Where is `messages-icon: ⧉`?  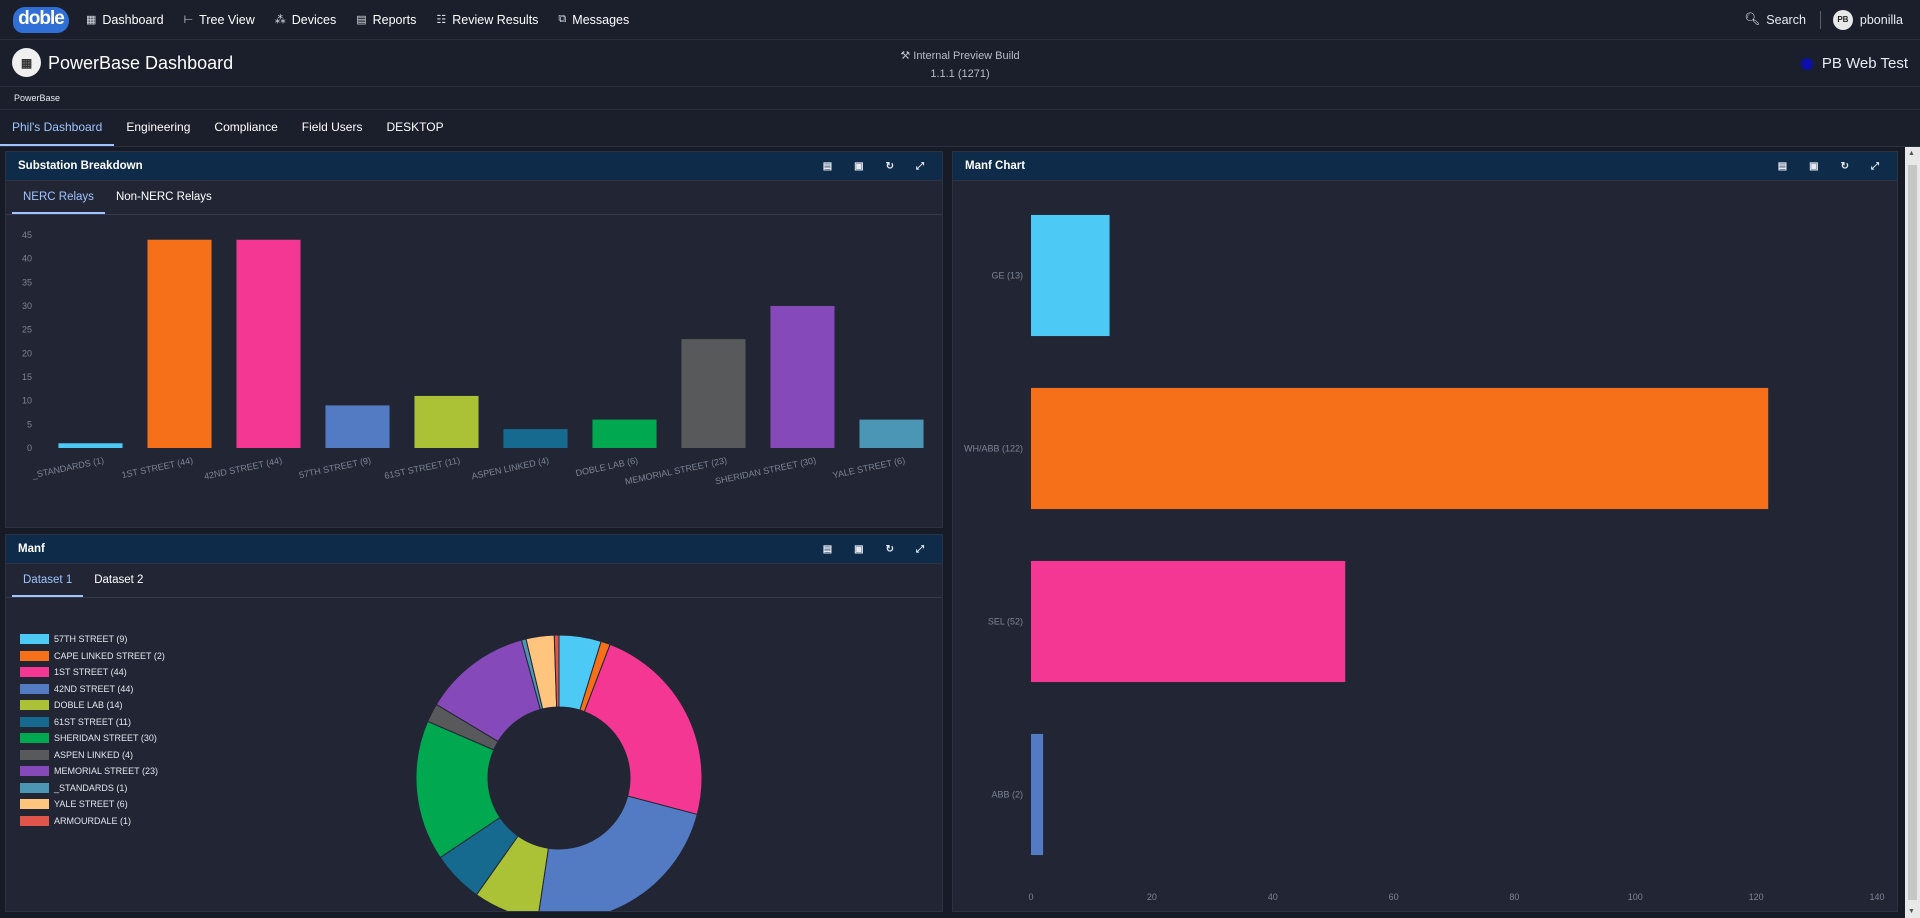
messages-icon: ⧉ is located at coordinates (562, 19).